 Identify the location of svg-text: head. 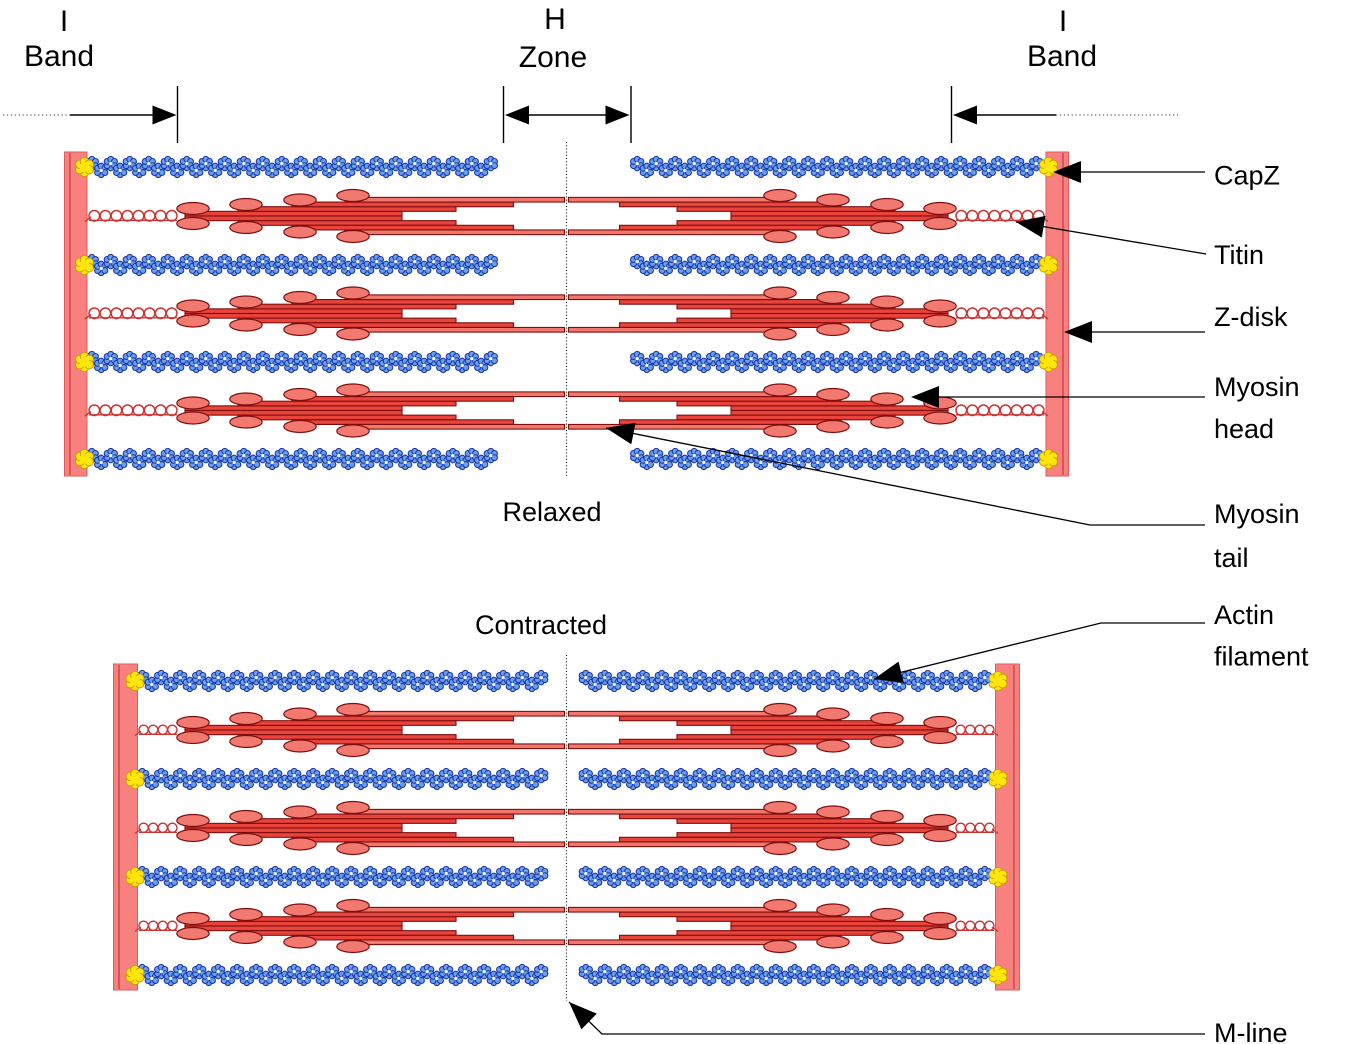
(1244, 429).